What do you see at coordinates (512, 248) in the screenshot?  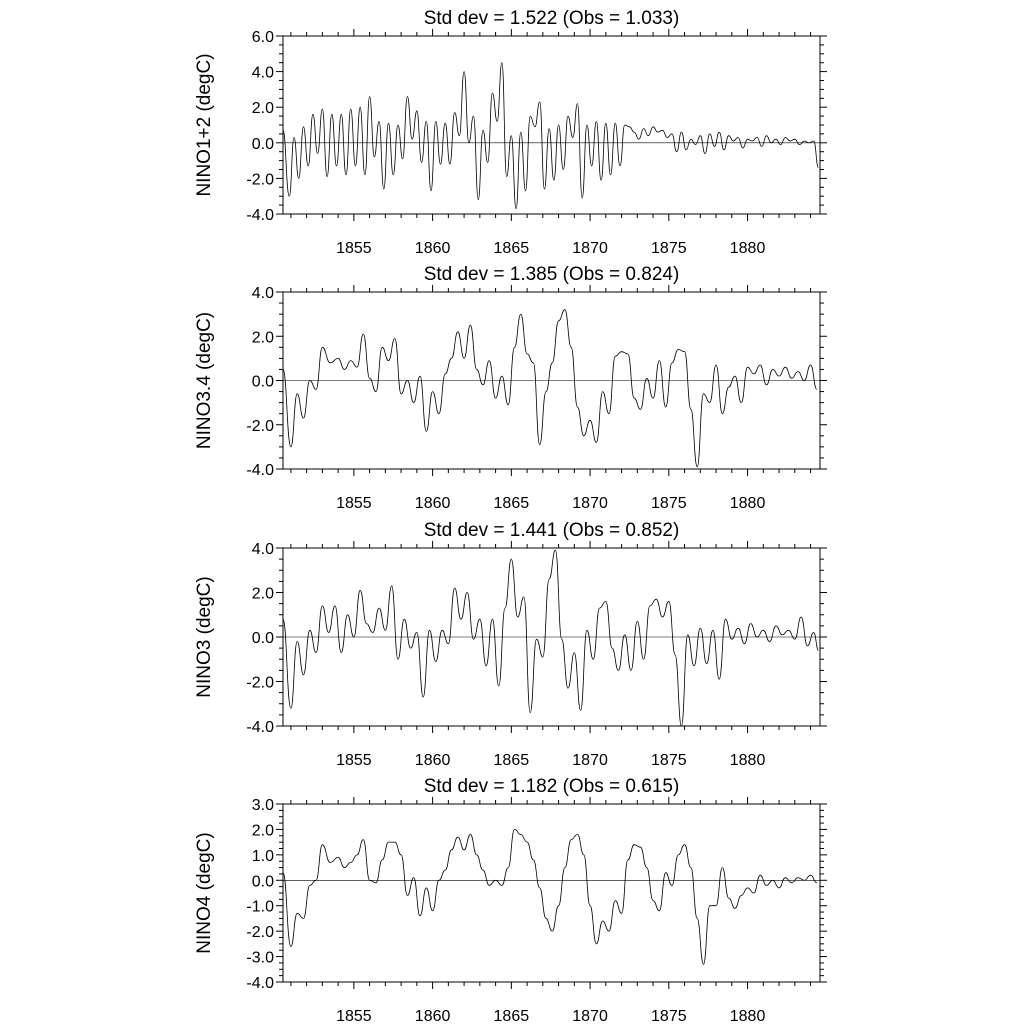 I see `nino12-xtick-label: 1865` at bounding box center [512, 248].